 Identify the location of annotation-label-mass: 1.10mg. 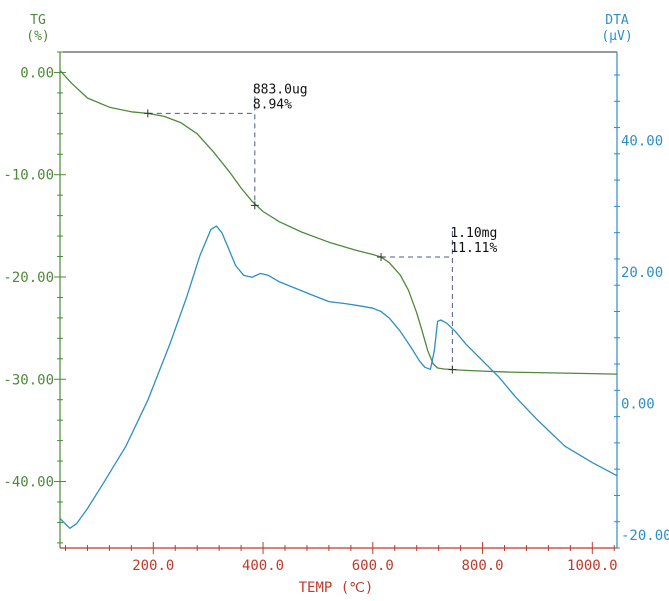
(473, 233).